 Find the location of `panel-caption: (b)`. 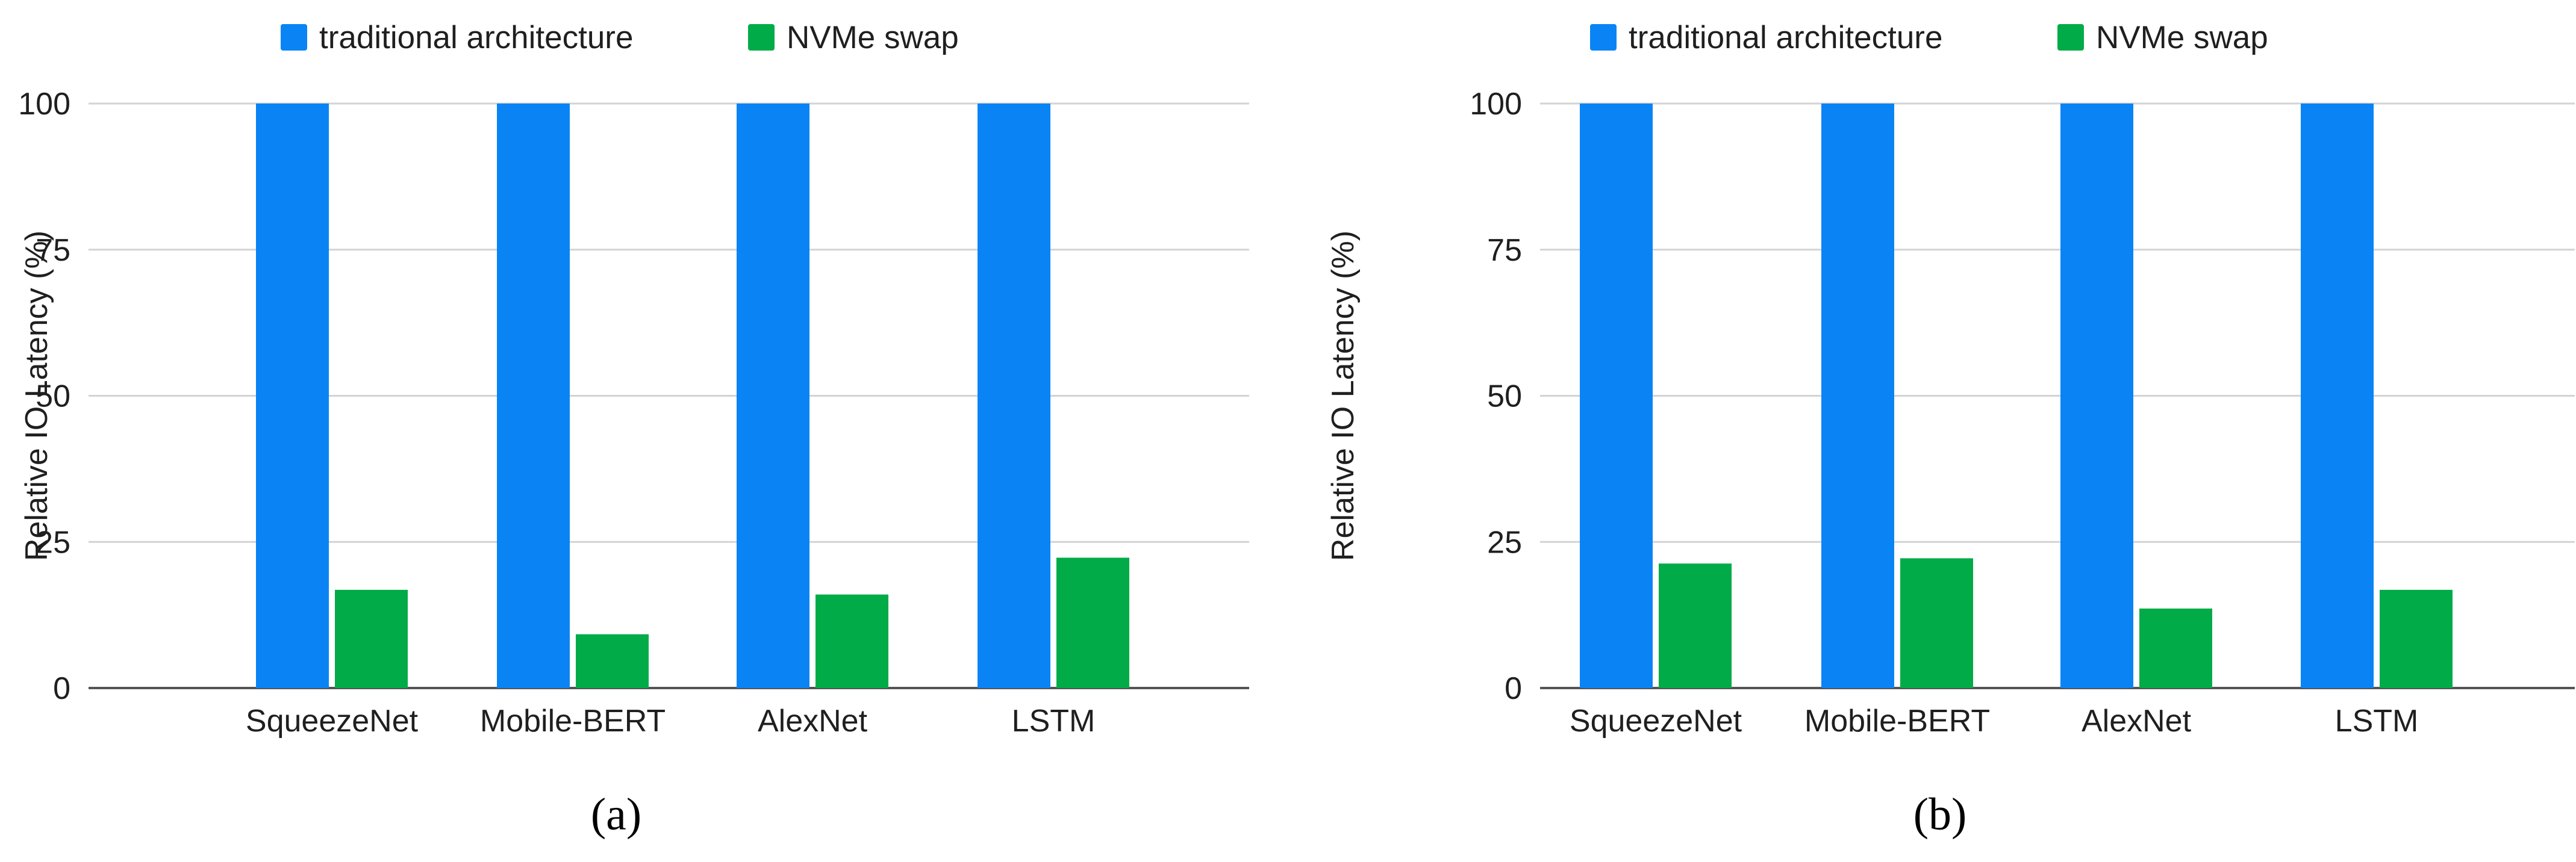

panel-caption: (b) is located at coordinates (1940, 815).